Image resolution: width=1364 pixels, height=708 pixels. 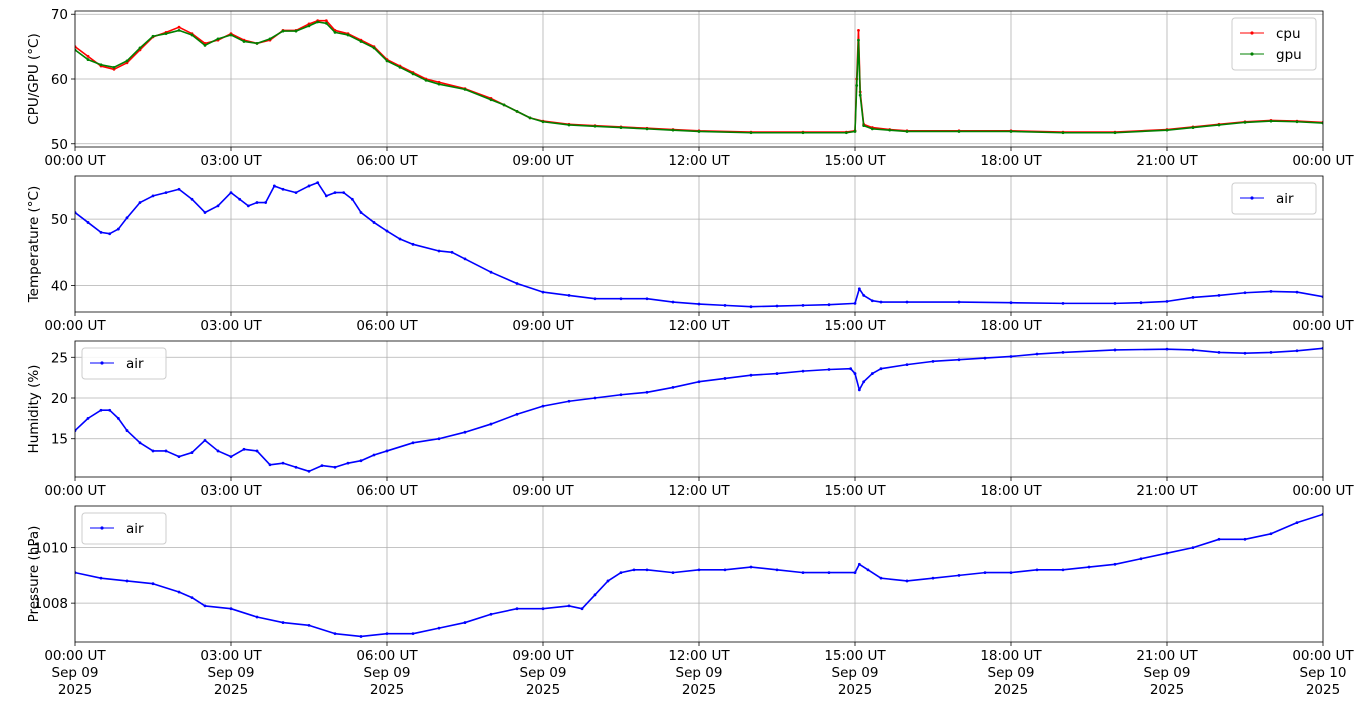 I want to click on legend-box, so click(x=1274, y=44).